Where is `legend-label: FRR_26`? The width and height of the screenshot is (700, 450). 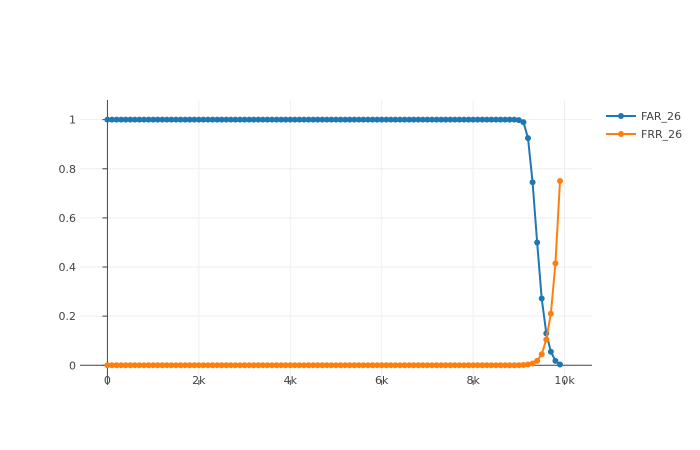
legend-label: FRR_26 is located at coordinates (661, 134).